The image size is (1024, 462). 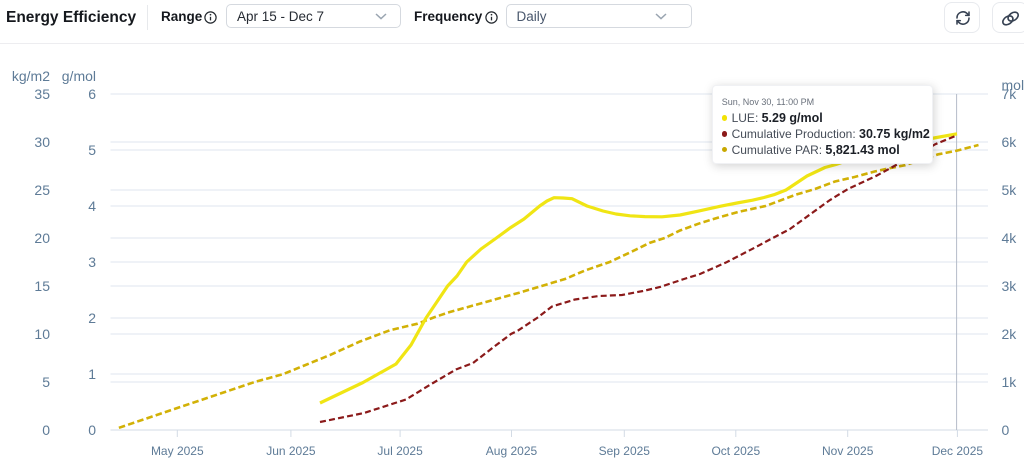 What do you see at coordinates (735, 451) in the screenshot?
I see `svg-text: Oct 2025` at bounding box center [735, 451].